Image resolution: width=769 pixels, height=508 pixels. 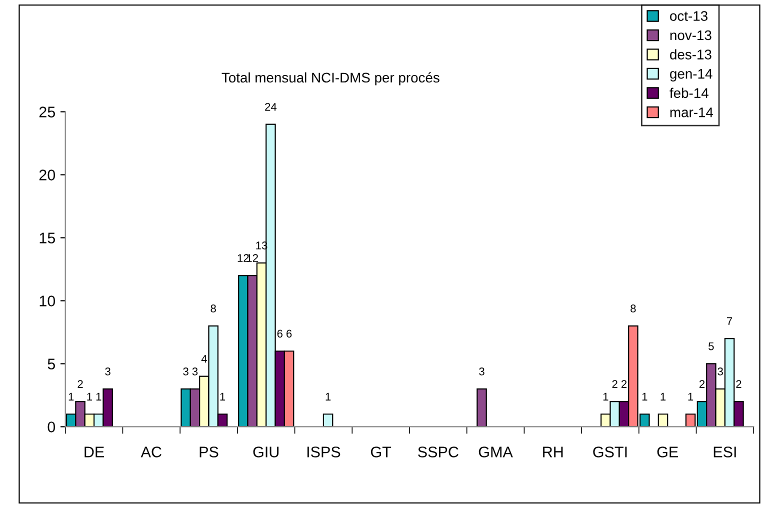 What do you see at coordinates (204, 359) in the screenshot?
I see `data-label: 4` at bounding box center [204, 359].